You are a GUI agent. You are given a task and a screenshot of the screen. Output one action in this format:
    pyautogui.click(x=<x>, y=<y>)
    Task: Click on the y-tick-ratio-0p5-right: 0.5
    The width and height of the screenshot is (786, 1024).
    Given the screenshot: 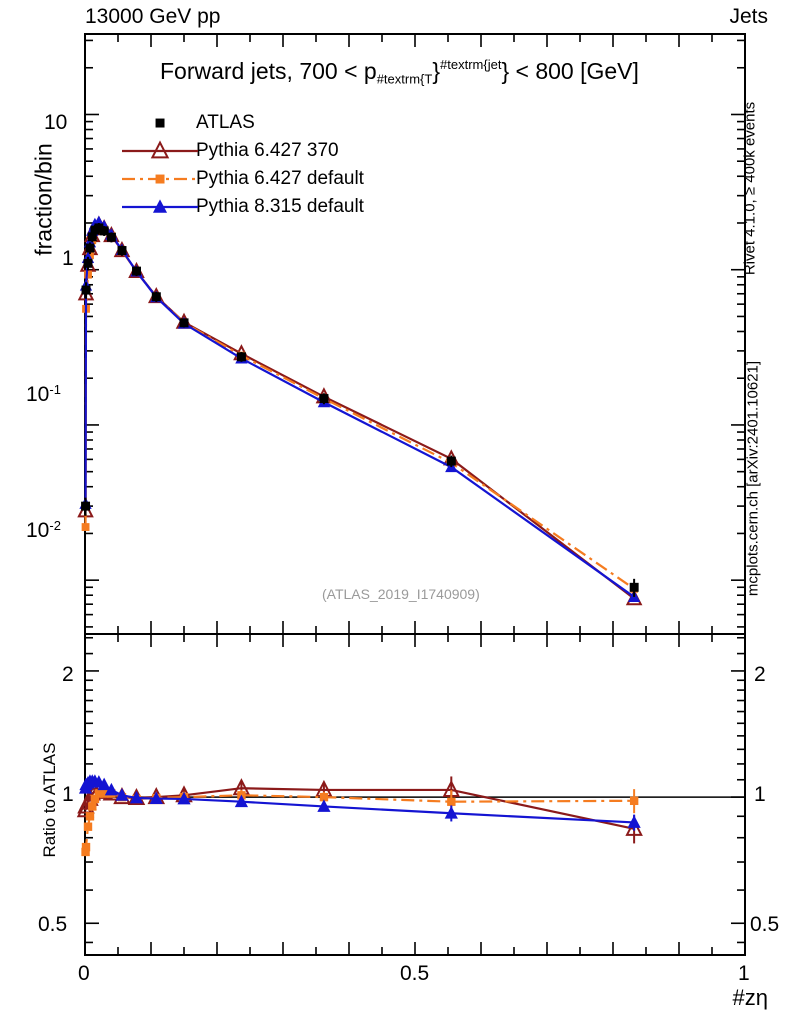 What is the action you would take?
    pyautogui.click(x=765, y=924)
    